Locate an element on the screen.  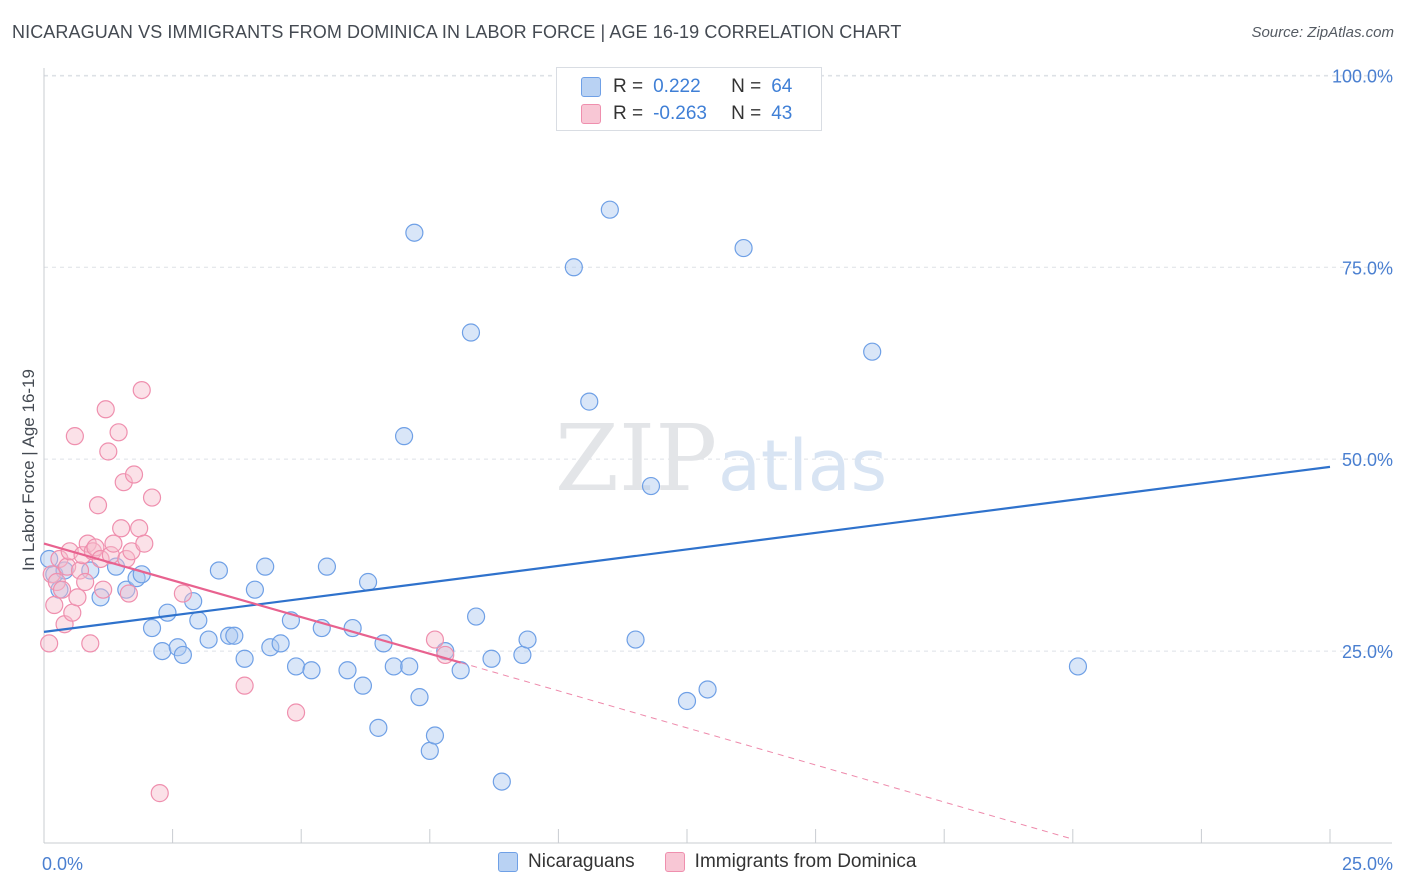
x-tick-labels: 0.0% 25.0% is located at coordinates (717, 864).